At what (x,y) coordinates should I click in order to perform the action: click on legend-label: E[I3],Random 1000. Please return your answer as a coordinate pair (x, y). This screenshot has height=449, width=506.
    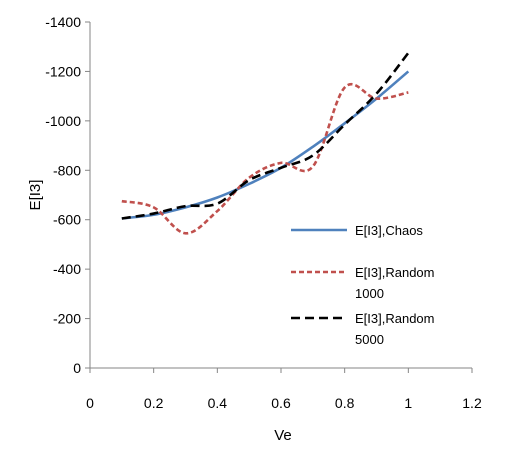
    Looking at the image, I should click on (395, 283).